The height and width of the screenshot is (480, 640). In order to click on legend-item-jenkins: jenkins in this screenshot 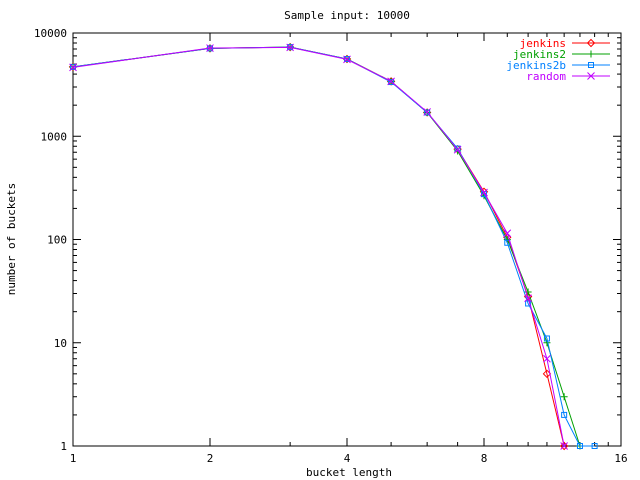, I will do `click(565, 43)`.